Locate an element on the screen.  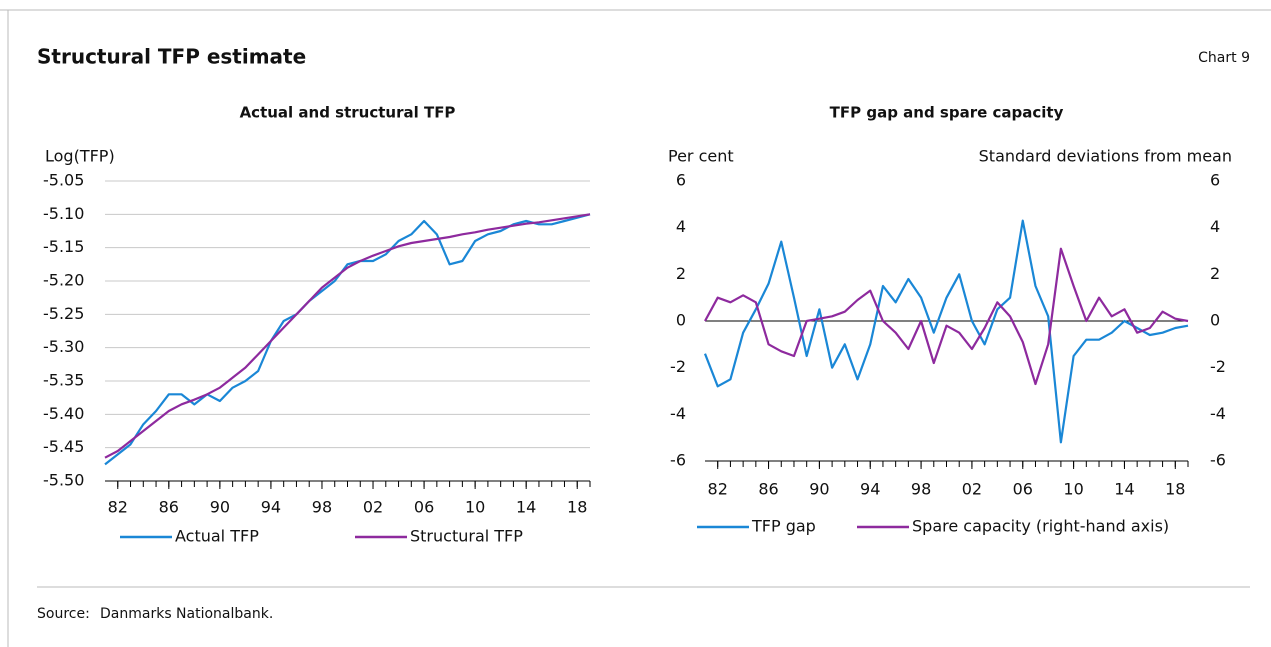
y-tick-label: -5.25 is located at coordinates (63, 313).